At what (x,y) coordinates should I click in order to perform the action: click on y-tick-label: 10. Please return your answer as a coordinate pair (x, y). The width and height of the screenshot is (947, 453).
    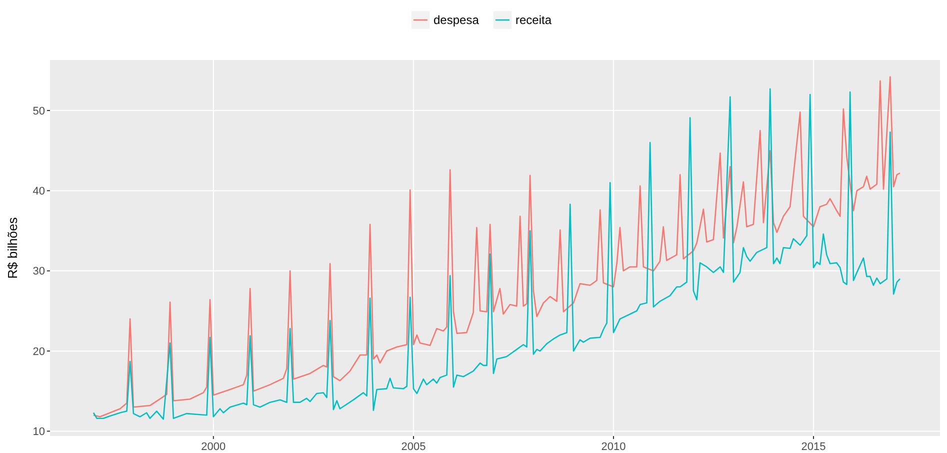
    Looking at the image, I should click on (38, 432).